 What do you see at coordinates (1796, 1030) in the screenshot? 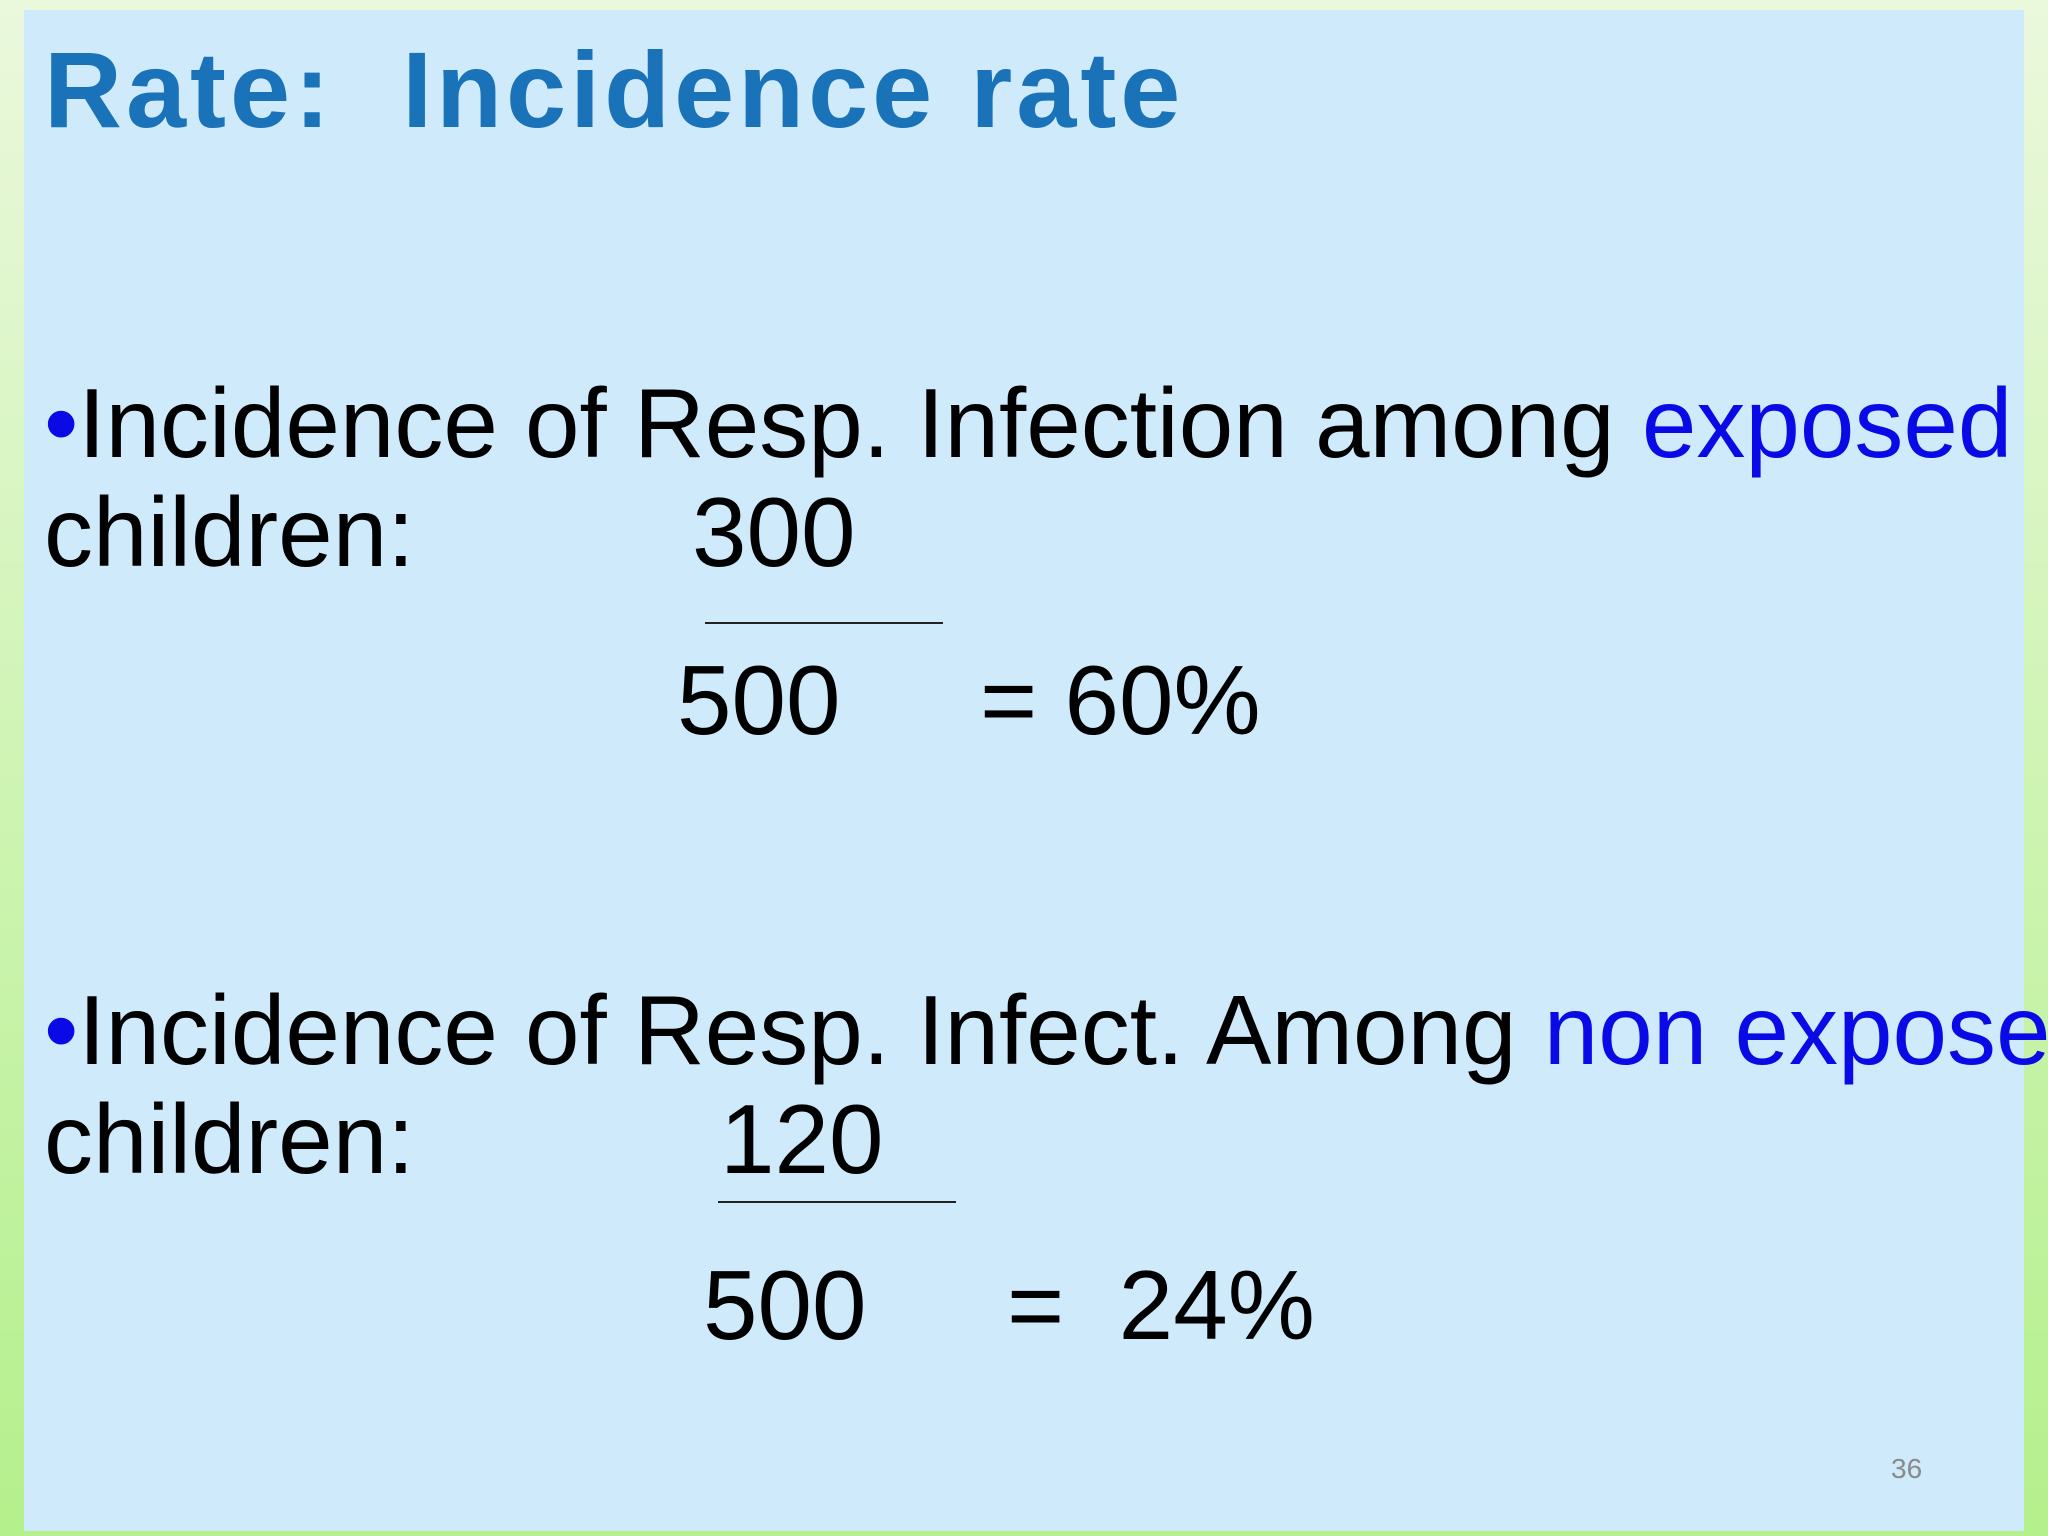
I see `highlight: non exposed` at bounding box center [1796, 1030].